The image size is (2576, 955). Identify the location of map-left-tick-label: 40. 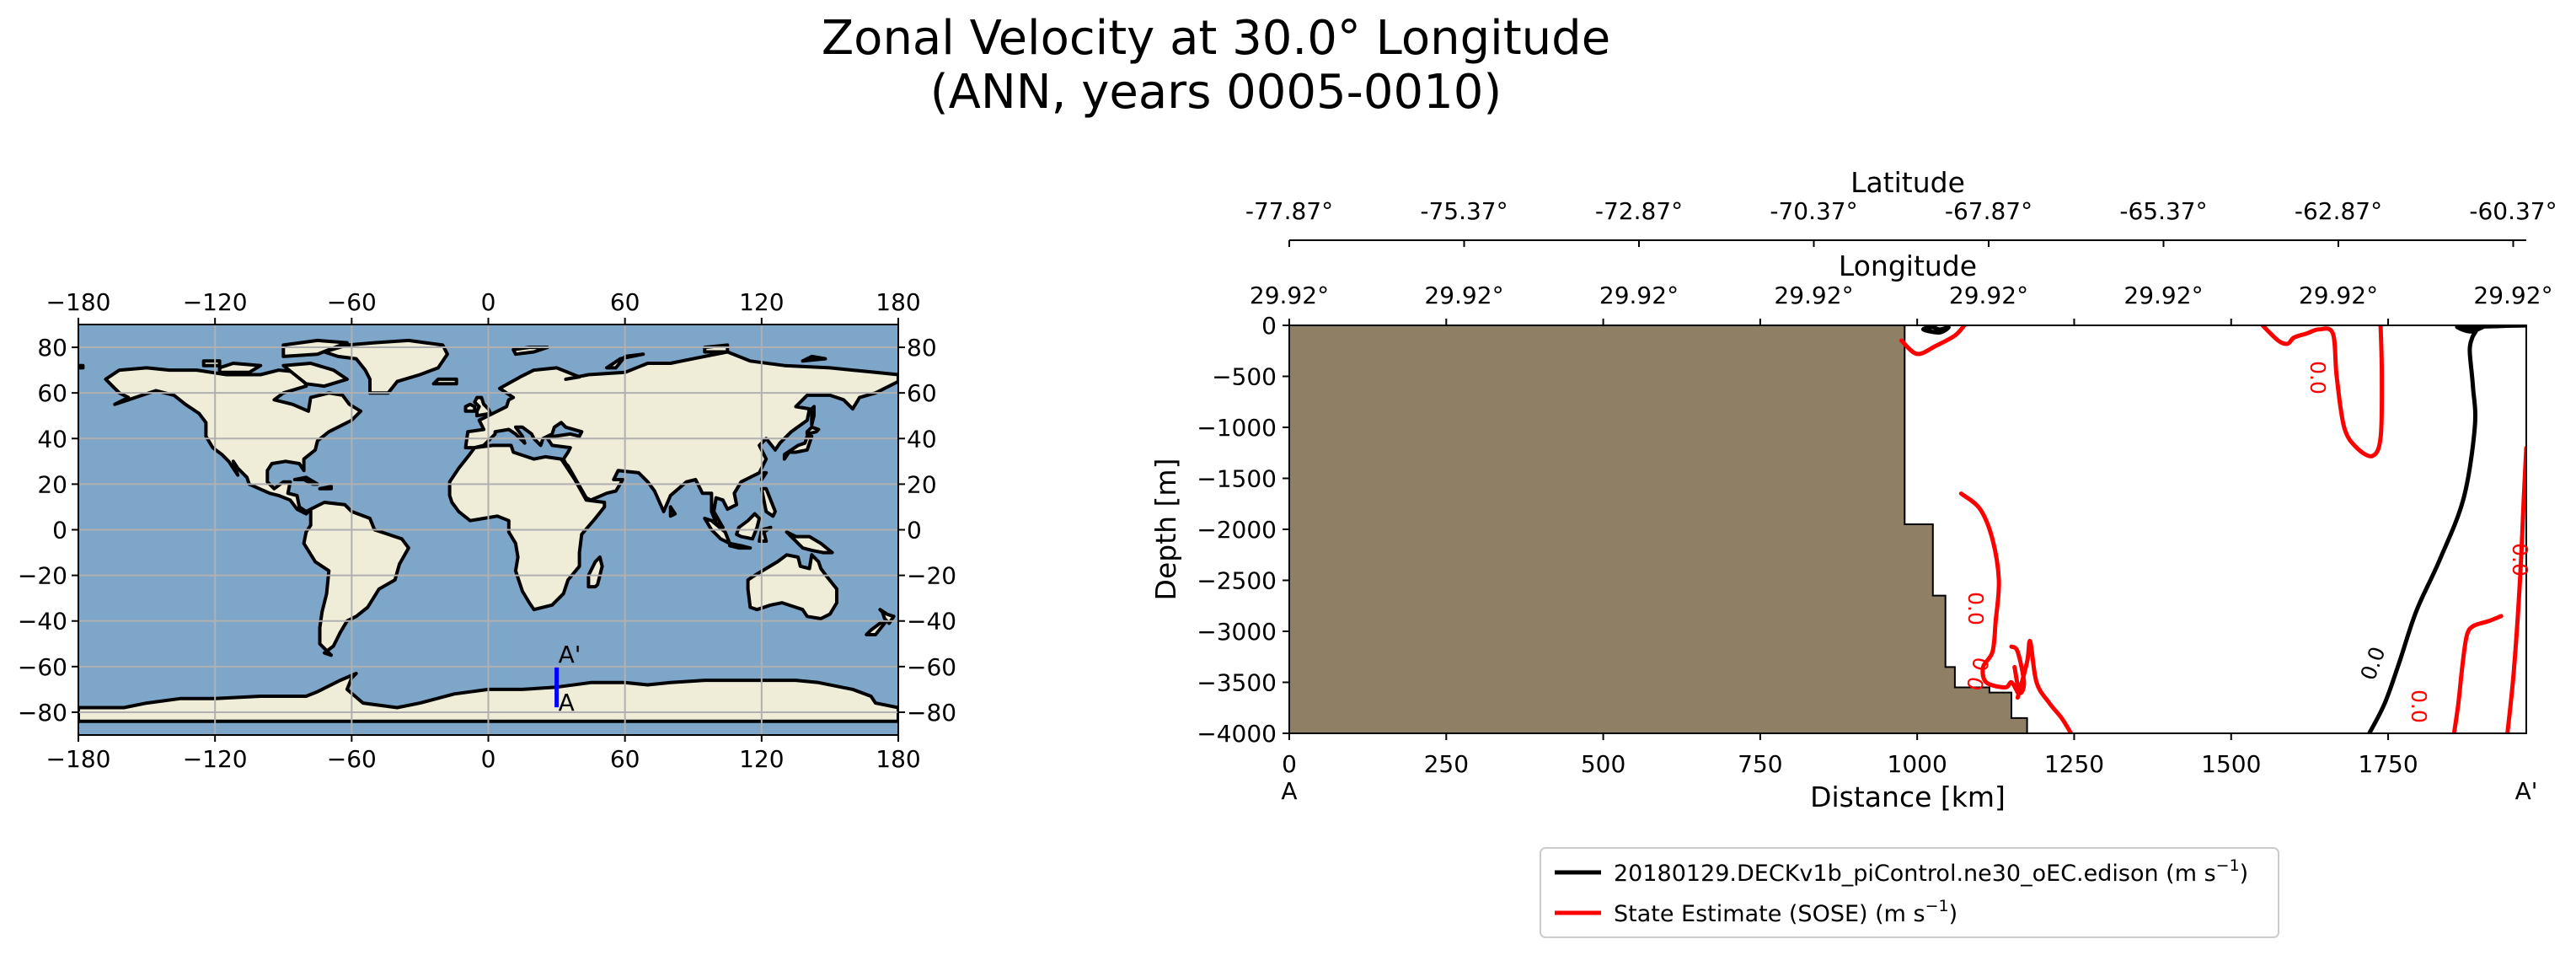
(52, 439).